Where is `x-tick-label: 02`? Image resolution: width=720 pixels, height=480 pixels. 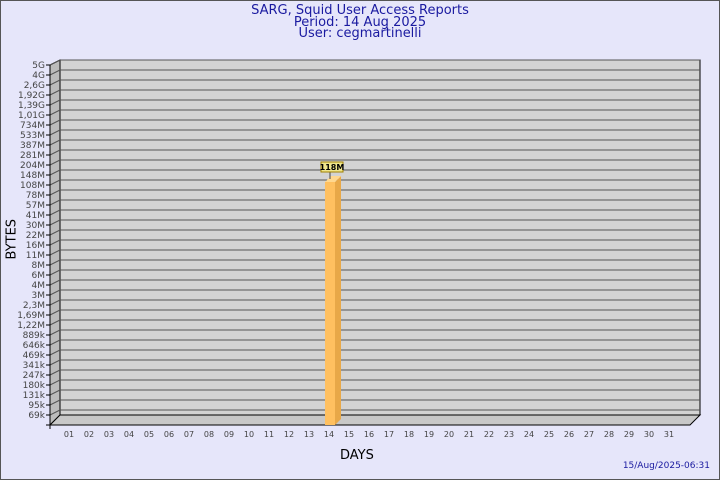
x-tick-label: 02 is located at coordinates (89, 434).